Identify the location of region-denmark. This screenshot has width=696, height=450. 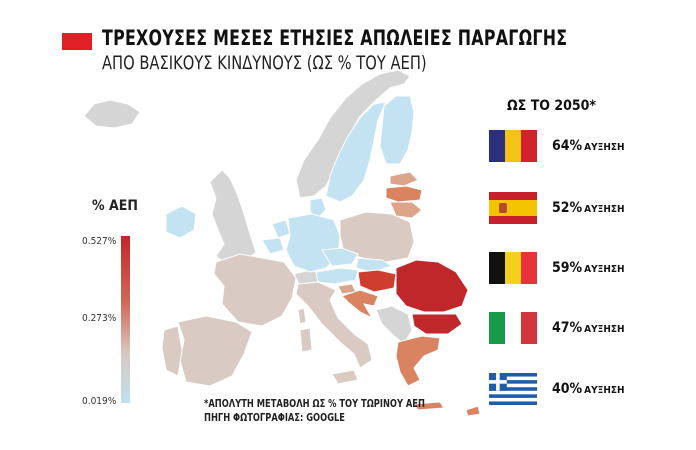
(318, 208).